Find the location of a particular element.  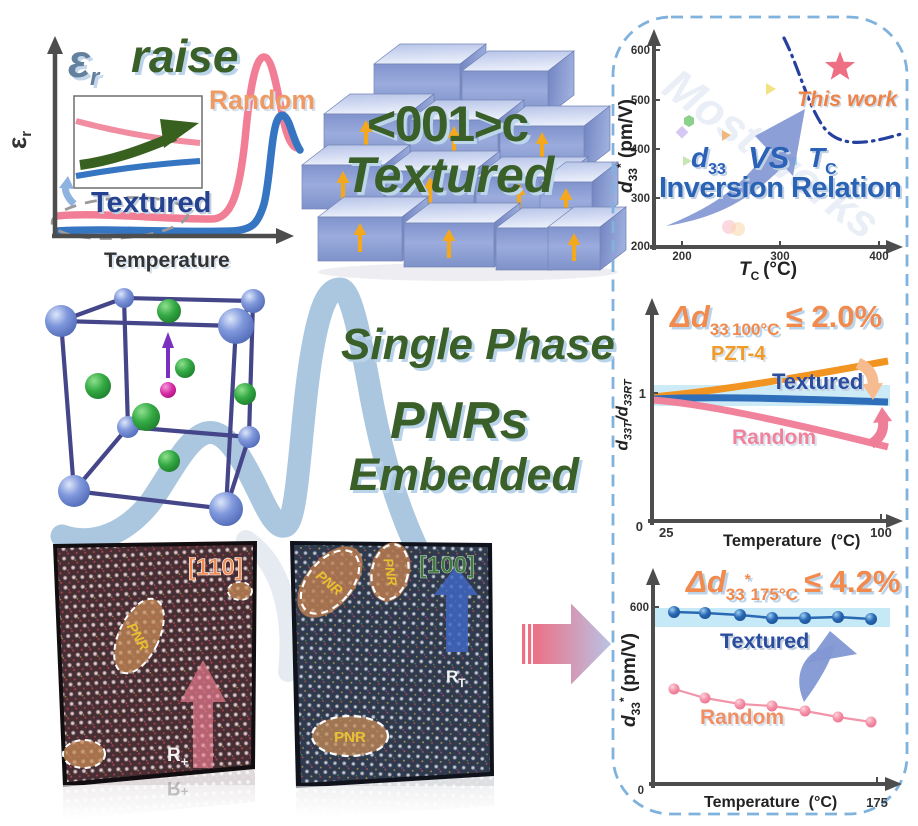

svg-text: [100] is located at coordinates (447, 565).